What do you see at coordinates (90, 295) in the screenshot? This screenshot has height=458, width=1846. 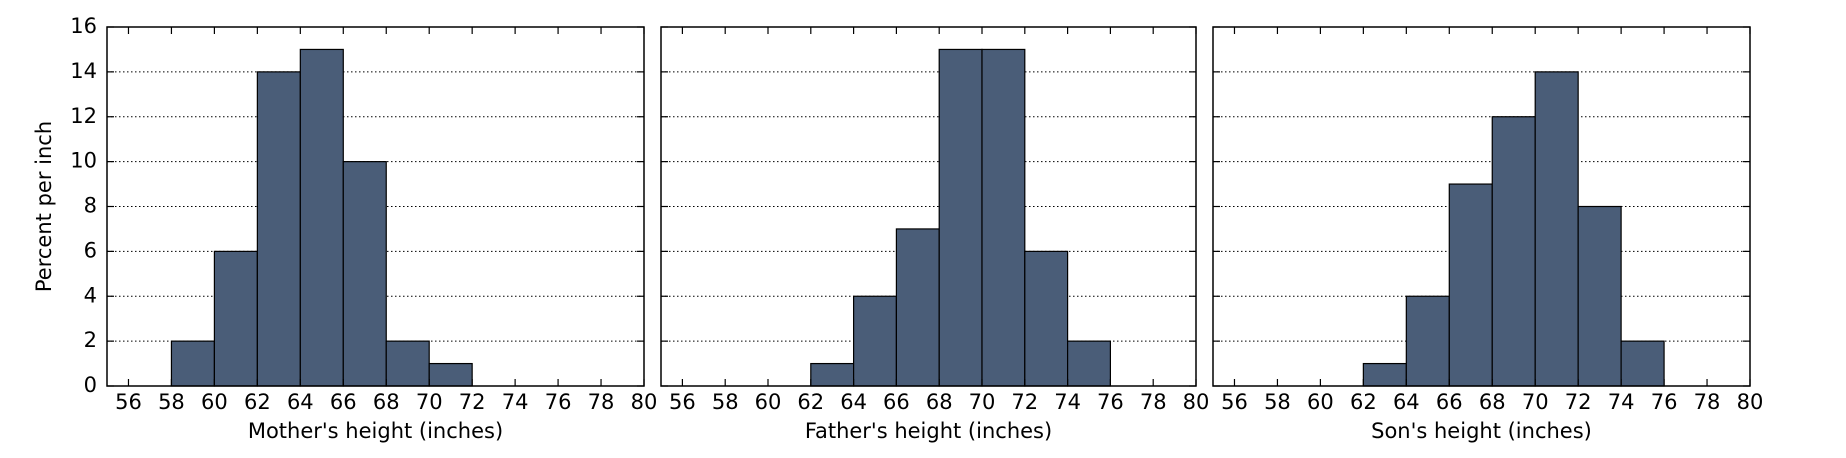 I see `y-tick-label: 4` at bounding box center [90, 295].